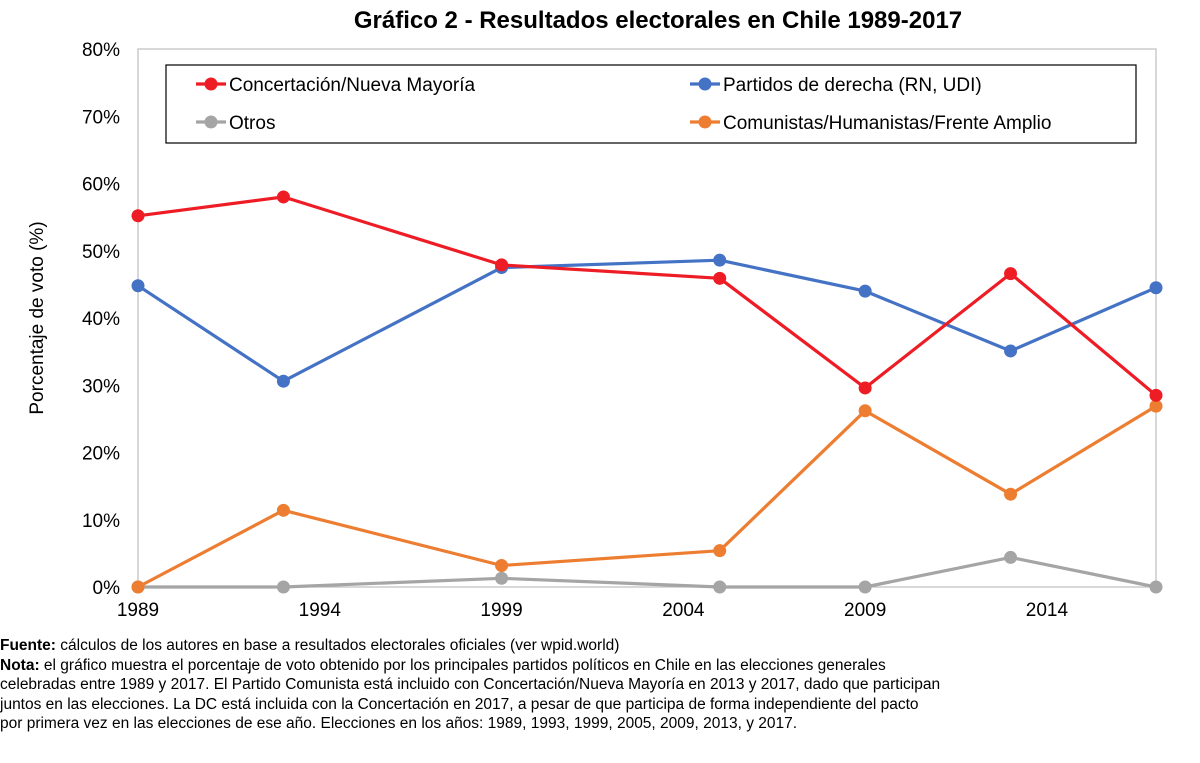 This screenshot has height=763, width=1200. I want to click on x-axis-ticks: 1989 1994 1999 2004 2009 2014, so click(593, 610).